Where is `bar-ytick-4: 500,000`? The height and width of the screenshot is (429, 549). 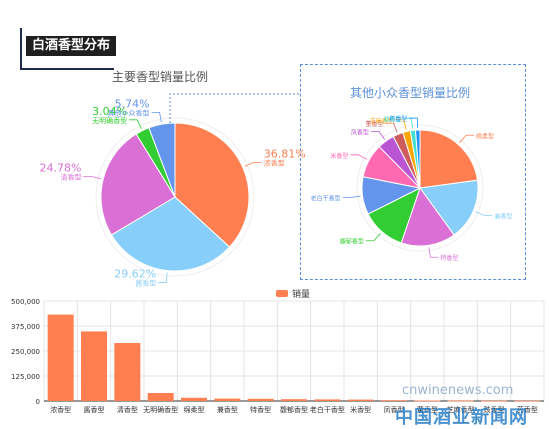 bar-ytick-4: 500,000 is located at coordinates (25, 302).